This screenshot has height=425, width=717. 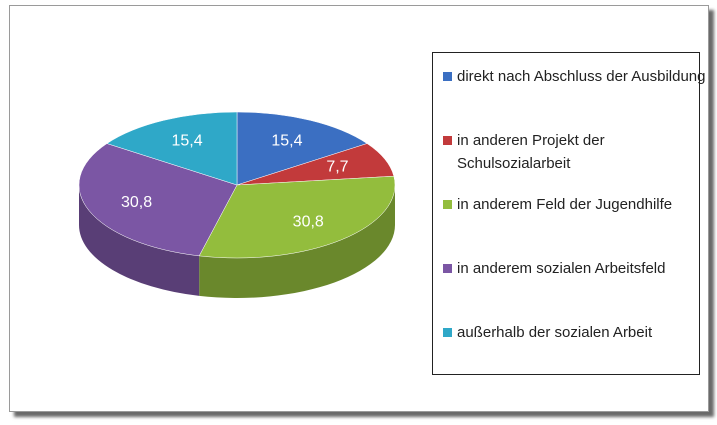 I want to click on legend-label: in anderem Feld der Jugendhilfe, so click(x=565, y=204).